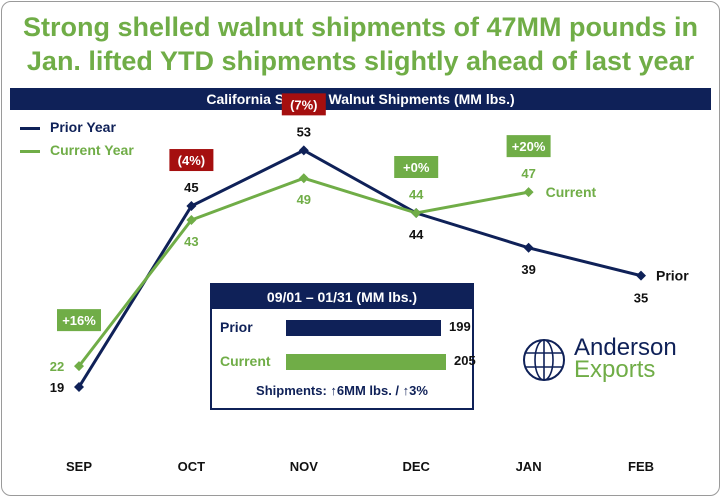  What do you see at coordinates (529, 466) in the screenshot?
I see `x-tick-label: JAN` at bounding box center [529, 466].